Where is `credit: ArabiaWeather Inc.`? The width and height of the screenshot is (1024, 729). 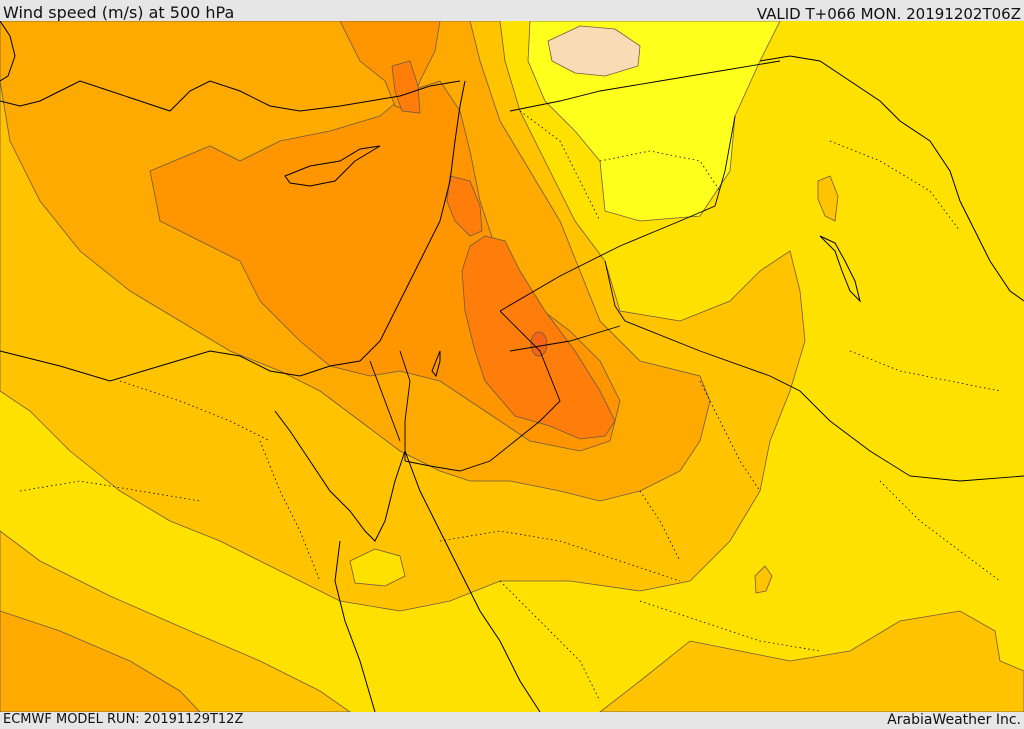 credit: ArabiaWeather Inc. is located at coordinates (954, 720).